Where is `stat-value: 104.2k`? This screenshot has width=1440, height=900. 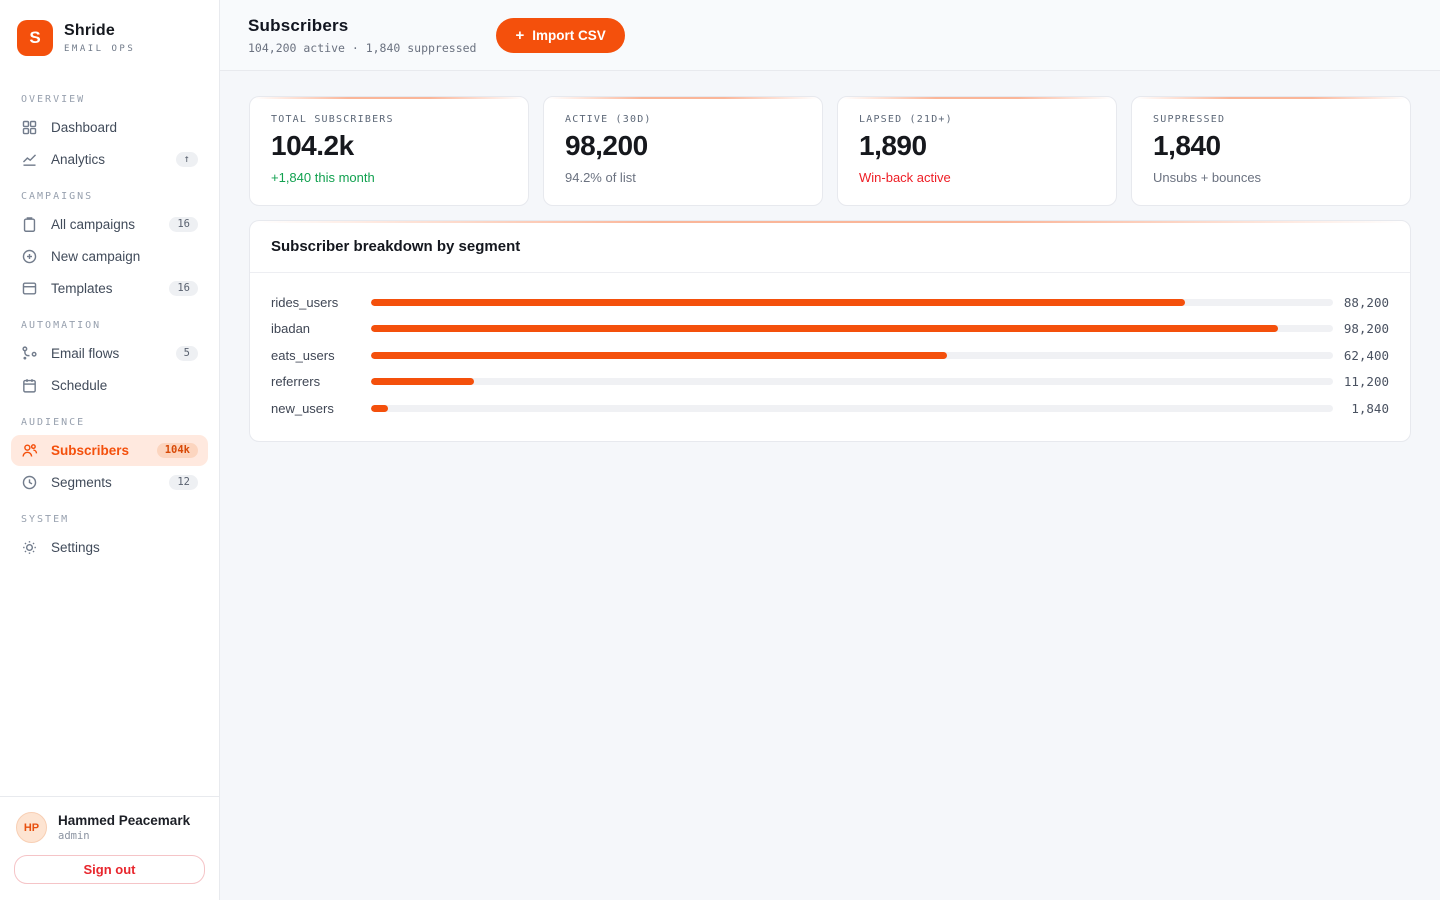
stat-value: 104.2k is located at coordinates (312, 145).